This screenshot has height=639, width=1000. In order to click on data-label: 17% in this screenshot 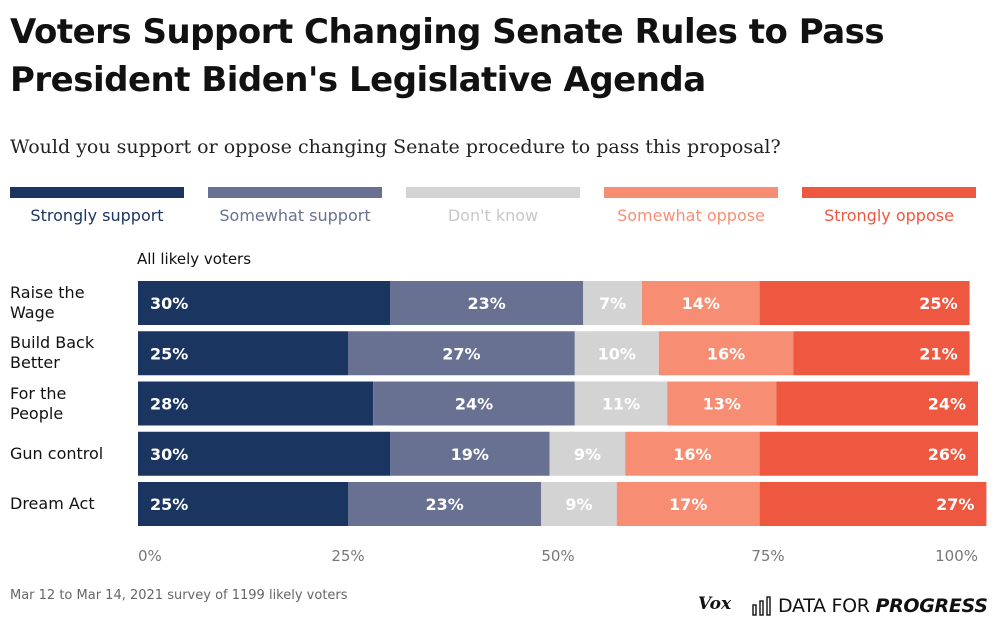, I will do `click(688, 504)`.